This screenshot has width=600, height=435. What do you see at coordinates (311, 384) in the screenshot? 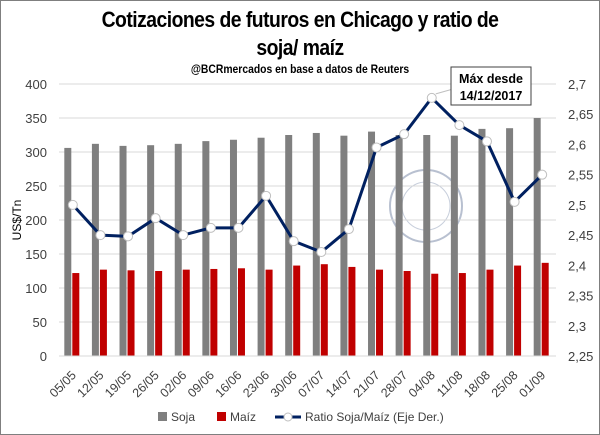
I see `x-tick-label: 07/07` at bounding box center [311, 384].